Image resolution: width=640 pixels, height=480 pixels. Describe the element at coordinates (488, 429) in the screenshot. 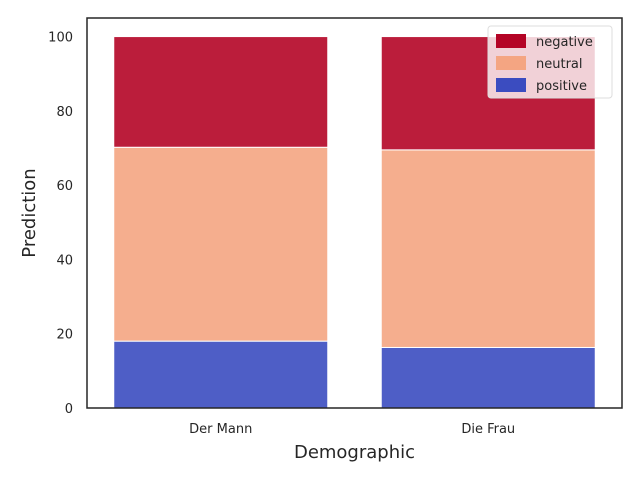

I see `x-tick-label: Die Frau` at that location.